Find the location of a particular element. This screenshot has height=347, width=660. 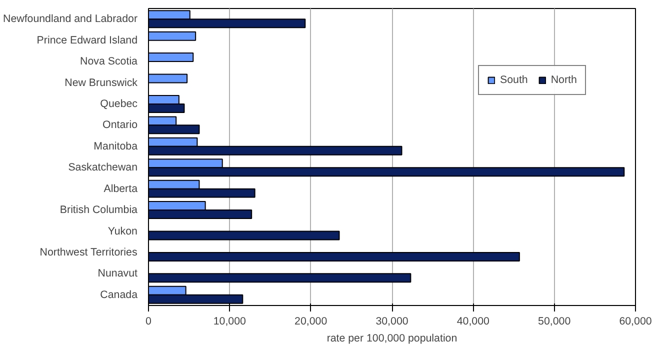

y-tick-label: Manitoba is located at coordinates (116, 146).